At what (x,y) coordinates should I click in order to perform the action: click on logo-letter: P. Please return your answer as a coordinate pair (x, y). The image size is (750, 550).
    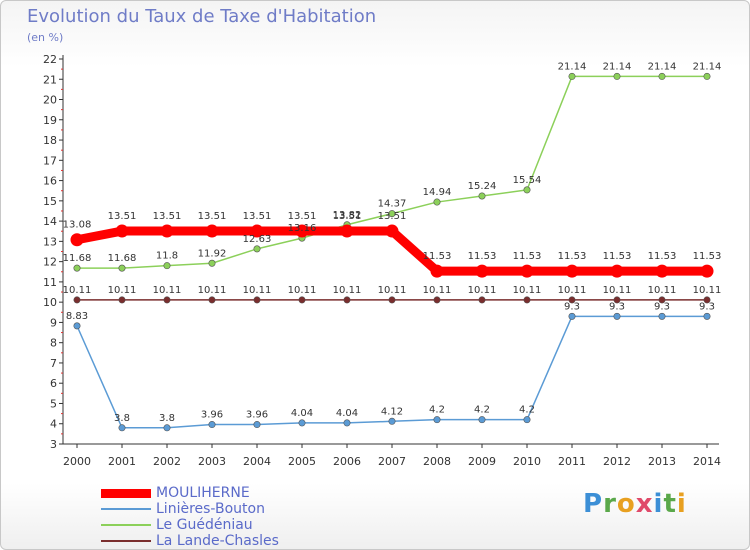
    Looking at the image, I should click on (593, 504).